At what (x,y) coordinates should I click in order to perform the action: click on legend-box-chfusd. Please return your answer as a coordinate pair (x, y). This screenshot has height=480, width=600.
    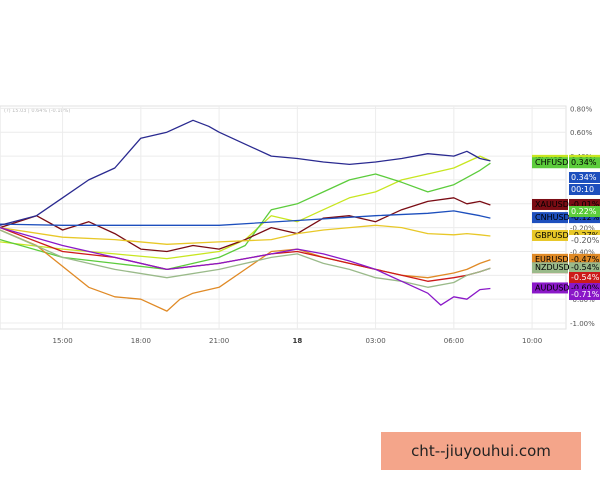
    Looking at the image, I should click on (550, 163).